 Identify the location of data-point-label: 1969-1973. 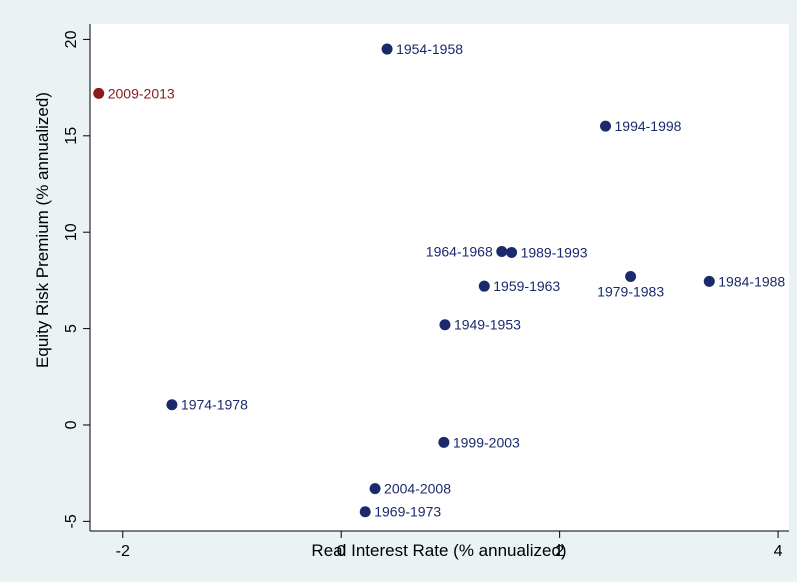
(407, 512).